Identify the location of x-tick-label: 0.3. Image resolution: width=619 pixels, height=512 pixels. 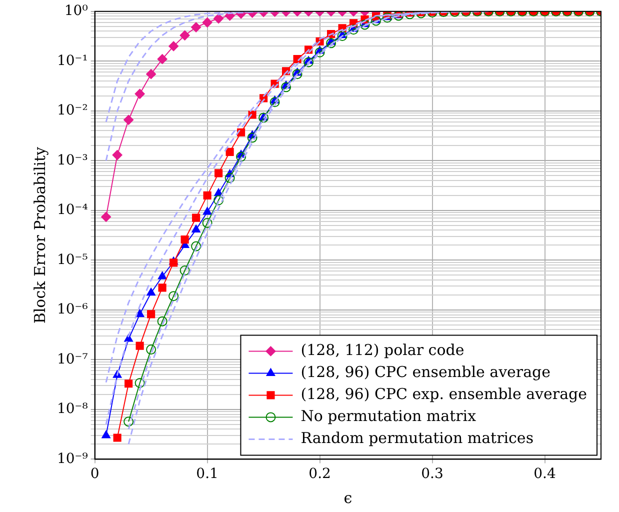
(432, 474).